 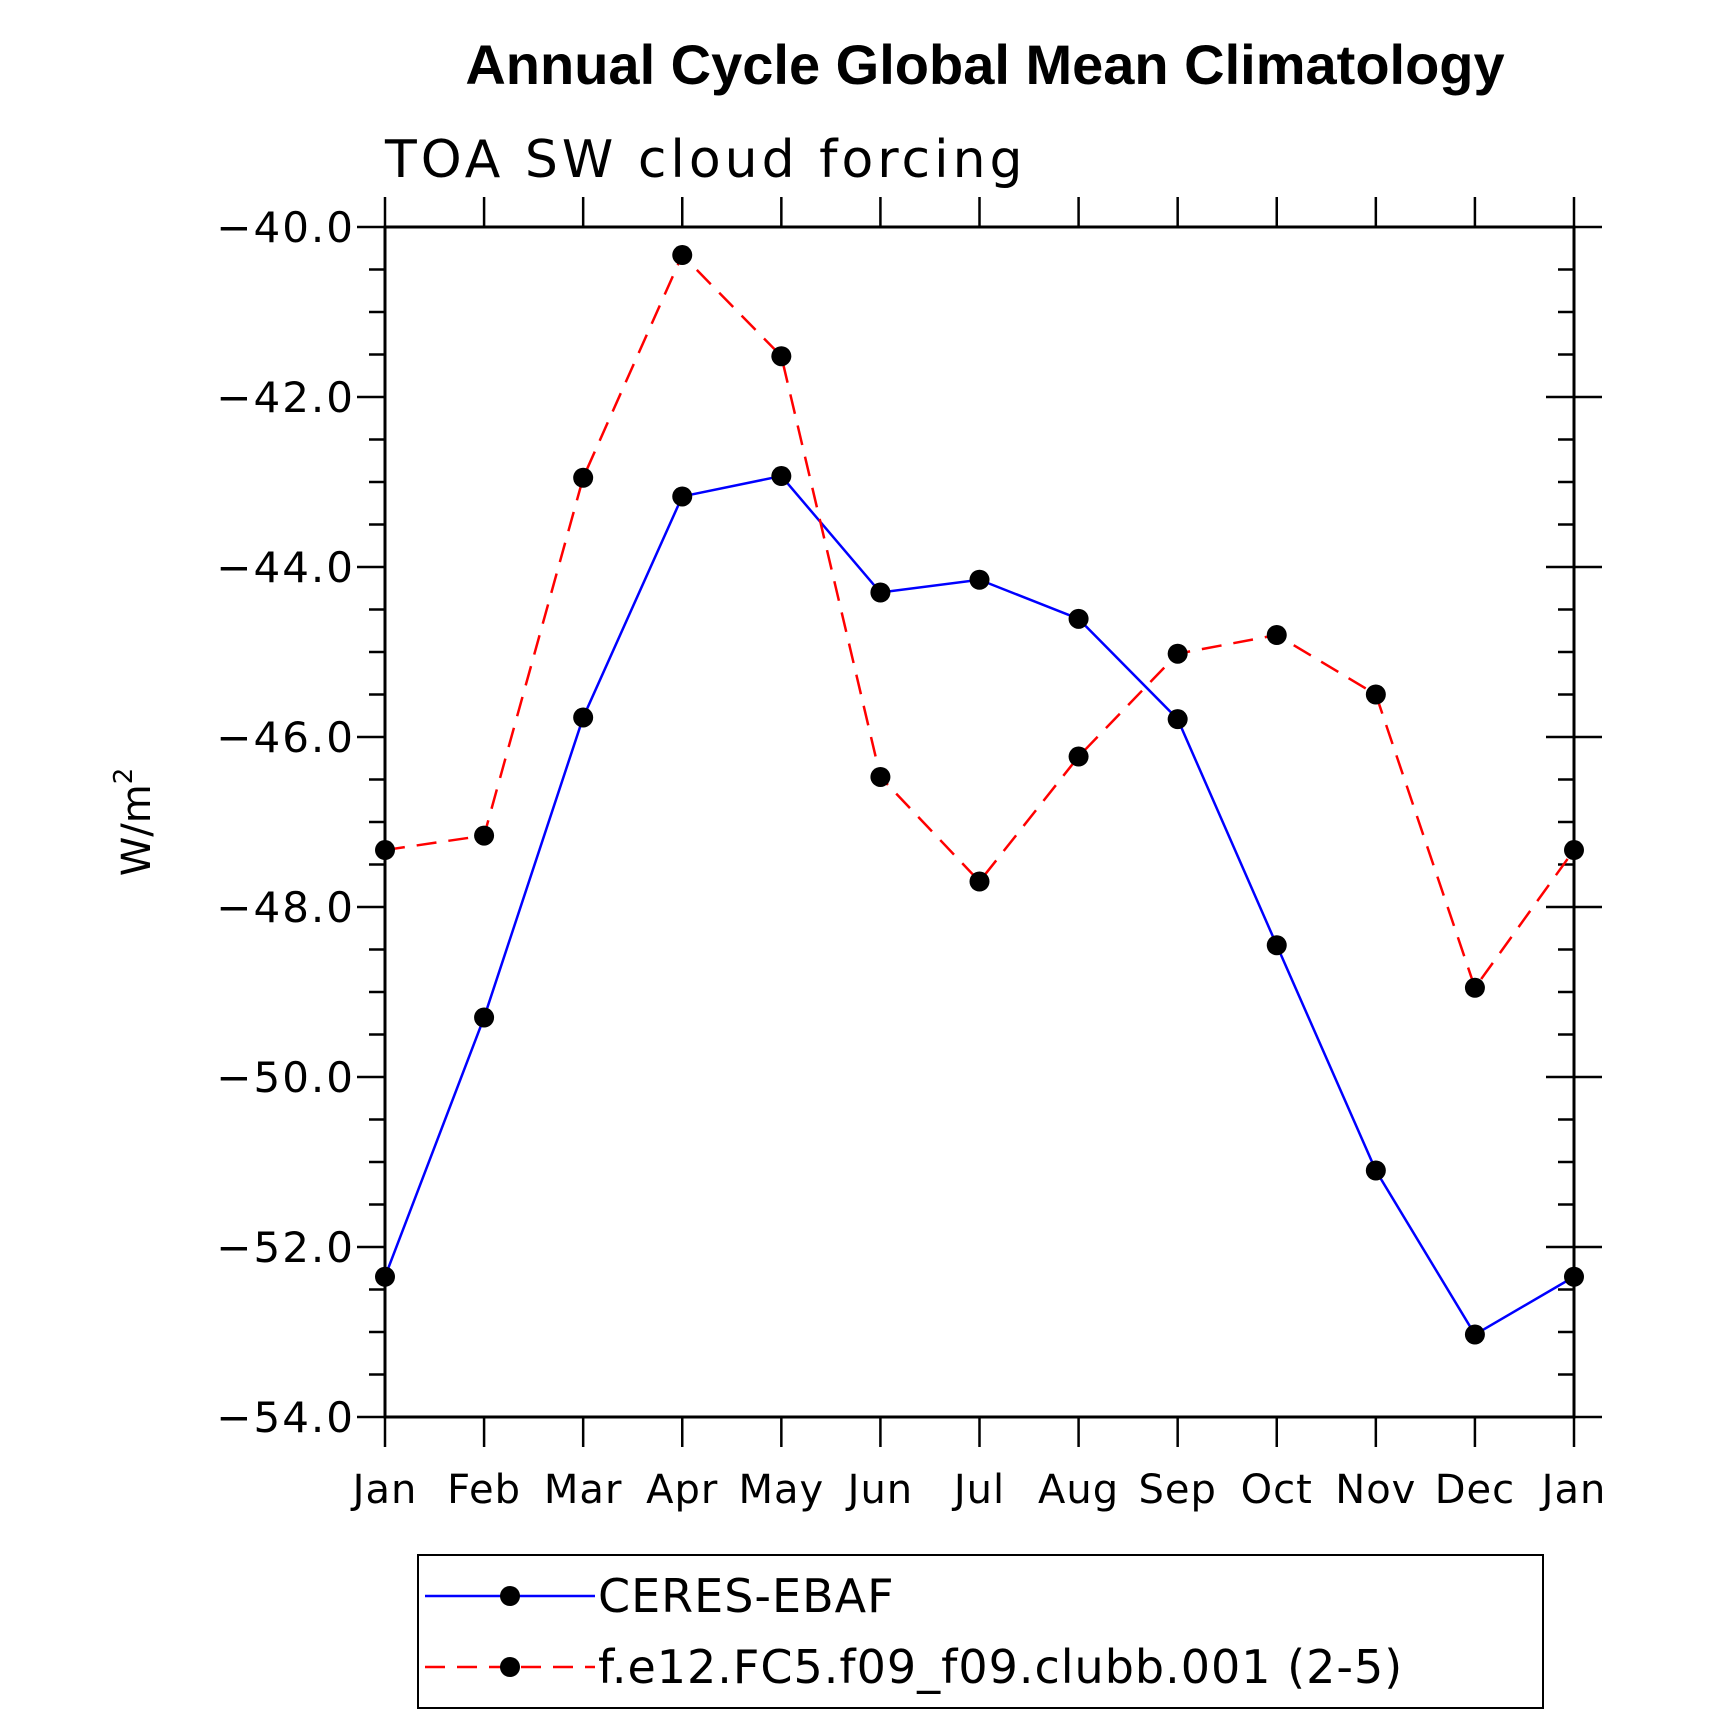 I want to click on y-axis-label: W/m2, so click(x=134, y=822).